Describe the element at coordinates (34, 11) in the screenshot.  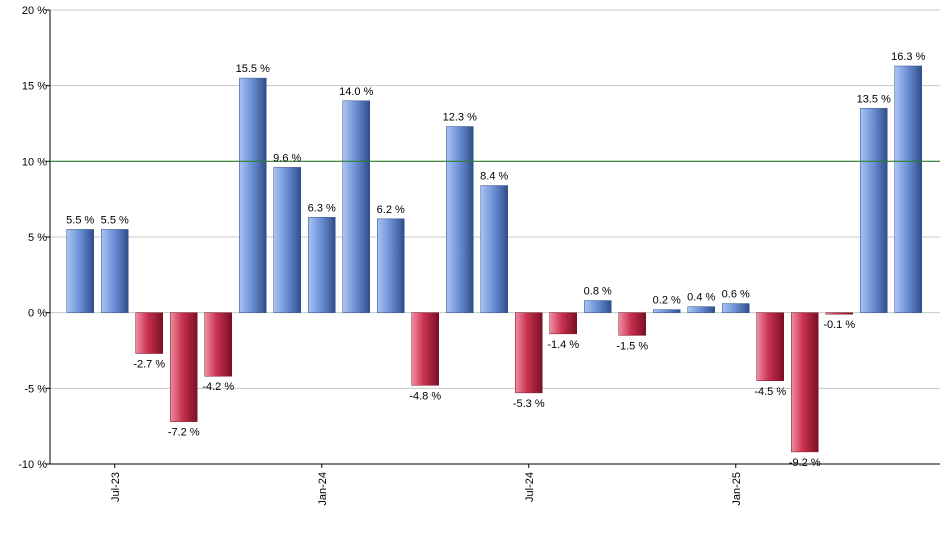
I see `y-tick-label: 20 %` at that location.